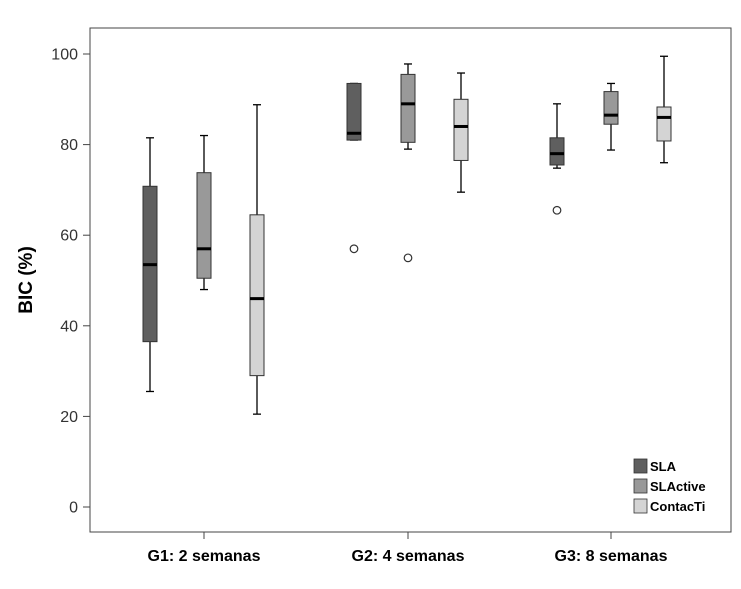 The height and width of the screenshot is (589, 741). I want to click on category-label: G2: 4 semanas, so click(408, 556).